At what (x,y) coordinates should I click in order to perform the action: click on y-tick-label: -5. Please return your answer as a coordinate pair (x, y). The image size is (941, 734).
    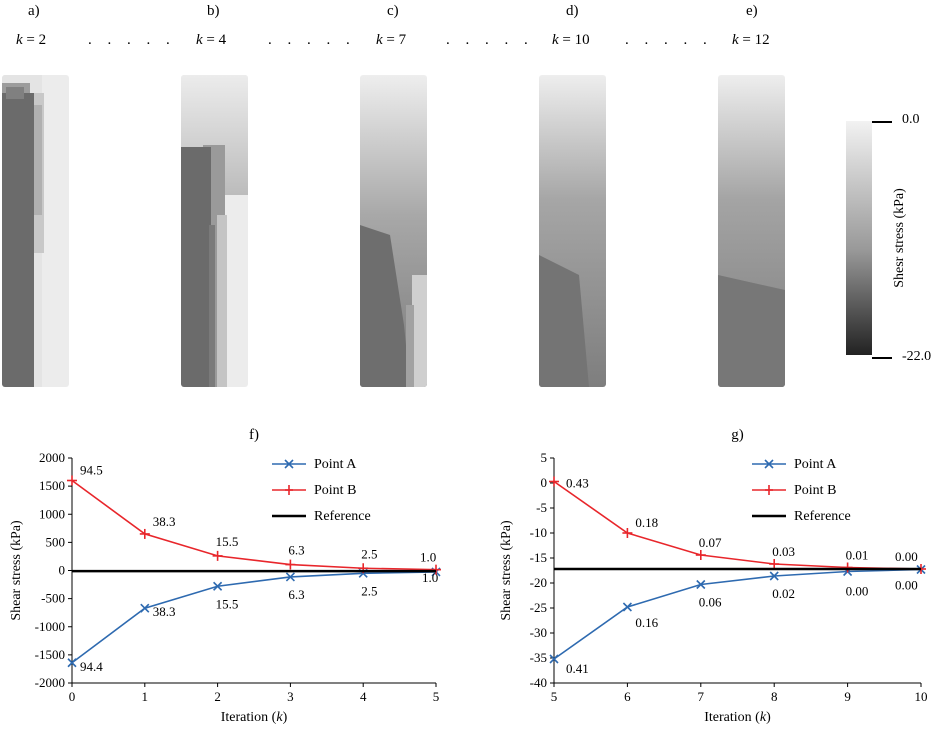
    Looking at the image, I should click on (541, 507).